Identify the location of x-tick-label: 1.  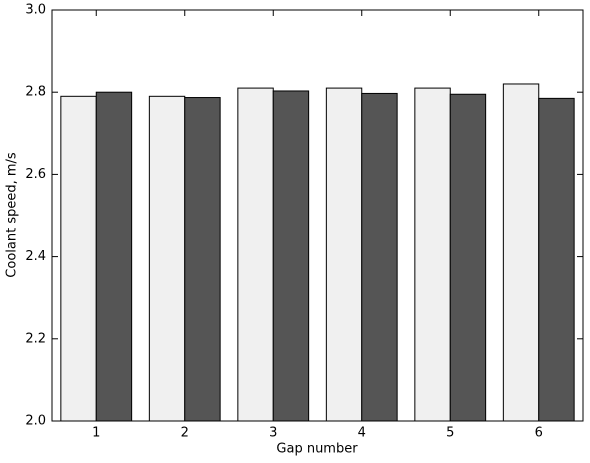
(96, 433).